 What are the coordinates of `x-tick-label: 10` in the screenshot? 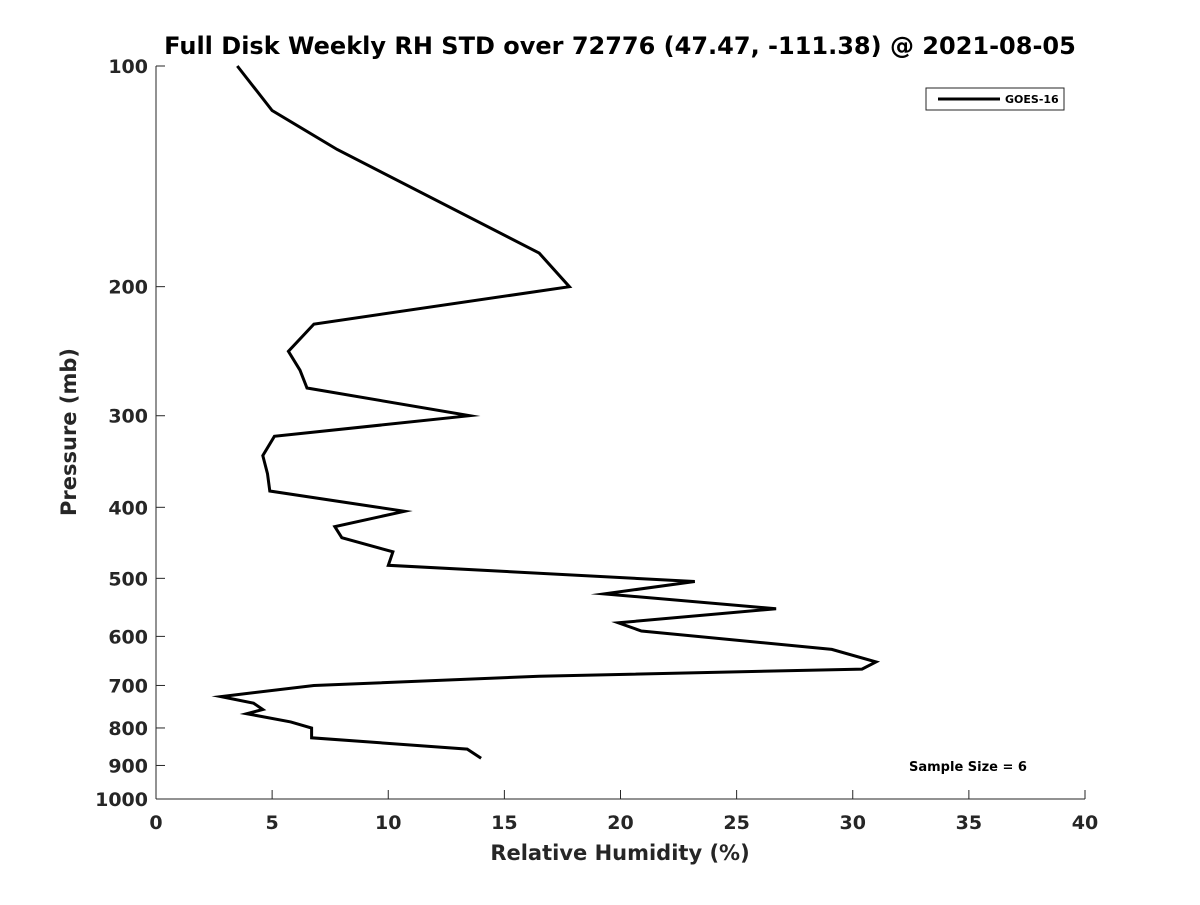 It's located at (388, 823).